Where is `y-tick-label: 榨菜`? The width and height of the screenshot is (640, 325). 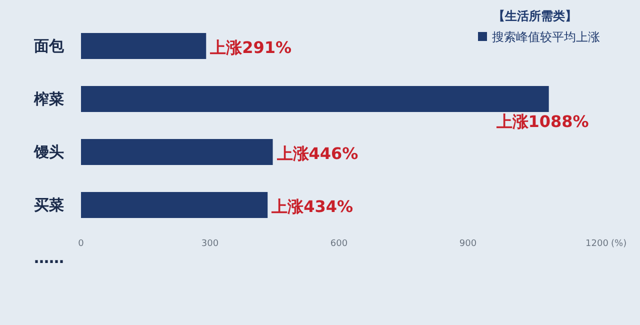
y-tick-label: 榨菜 is located at coordinates (48, 99).